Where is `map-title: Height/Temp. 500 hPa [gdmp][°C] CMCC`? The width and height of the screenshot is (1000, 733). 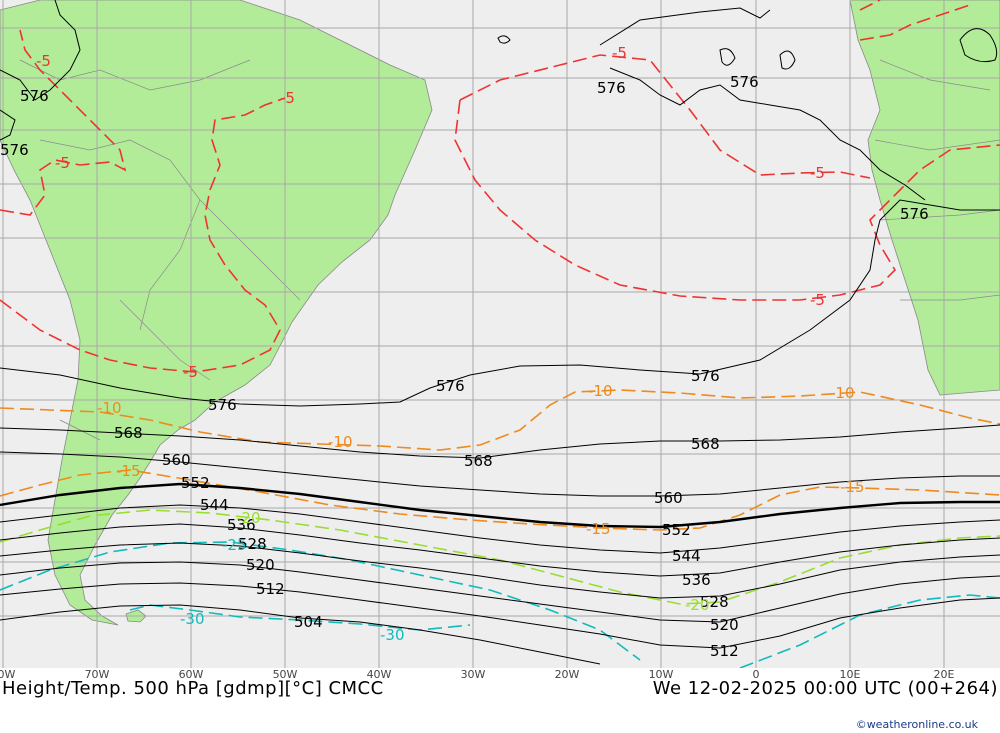 map-title: Height/Temp. 500 hPa [gdmp][°C] CMCC is located at coordinates (193, 688).